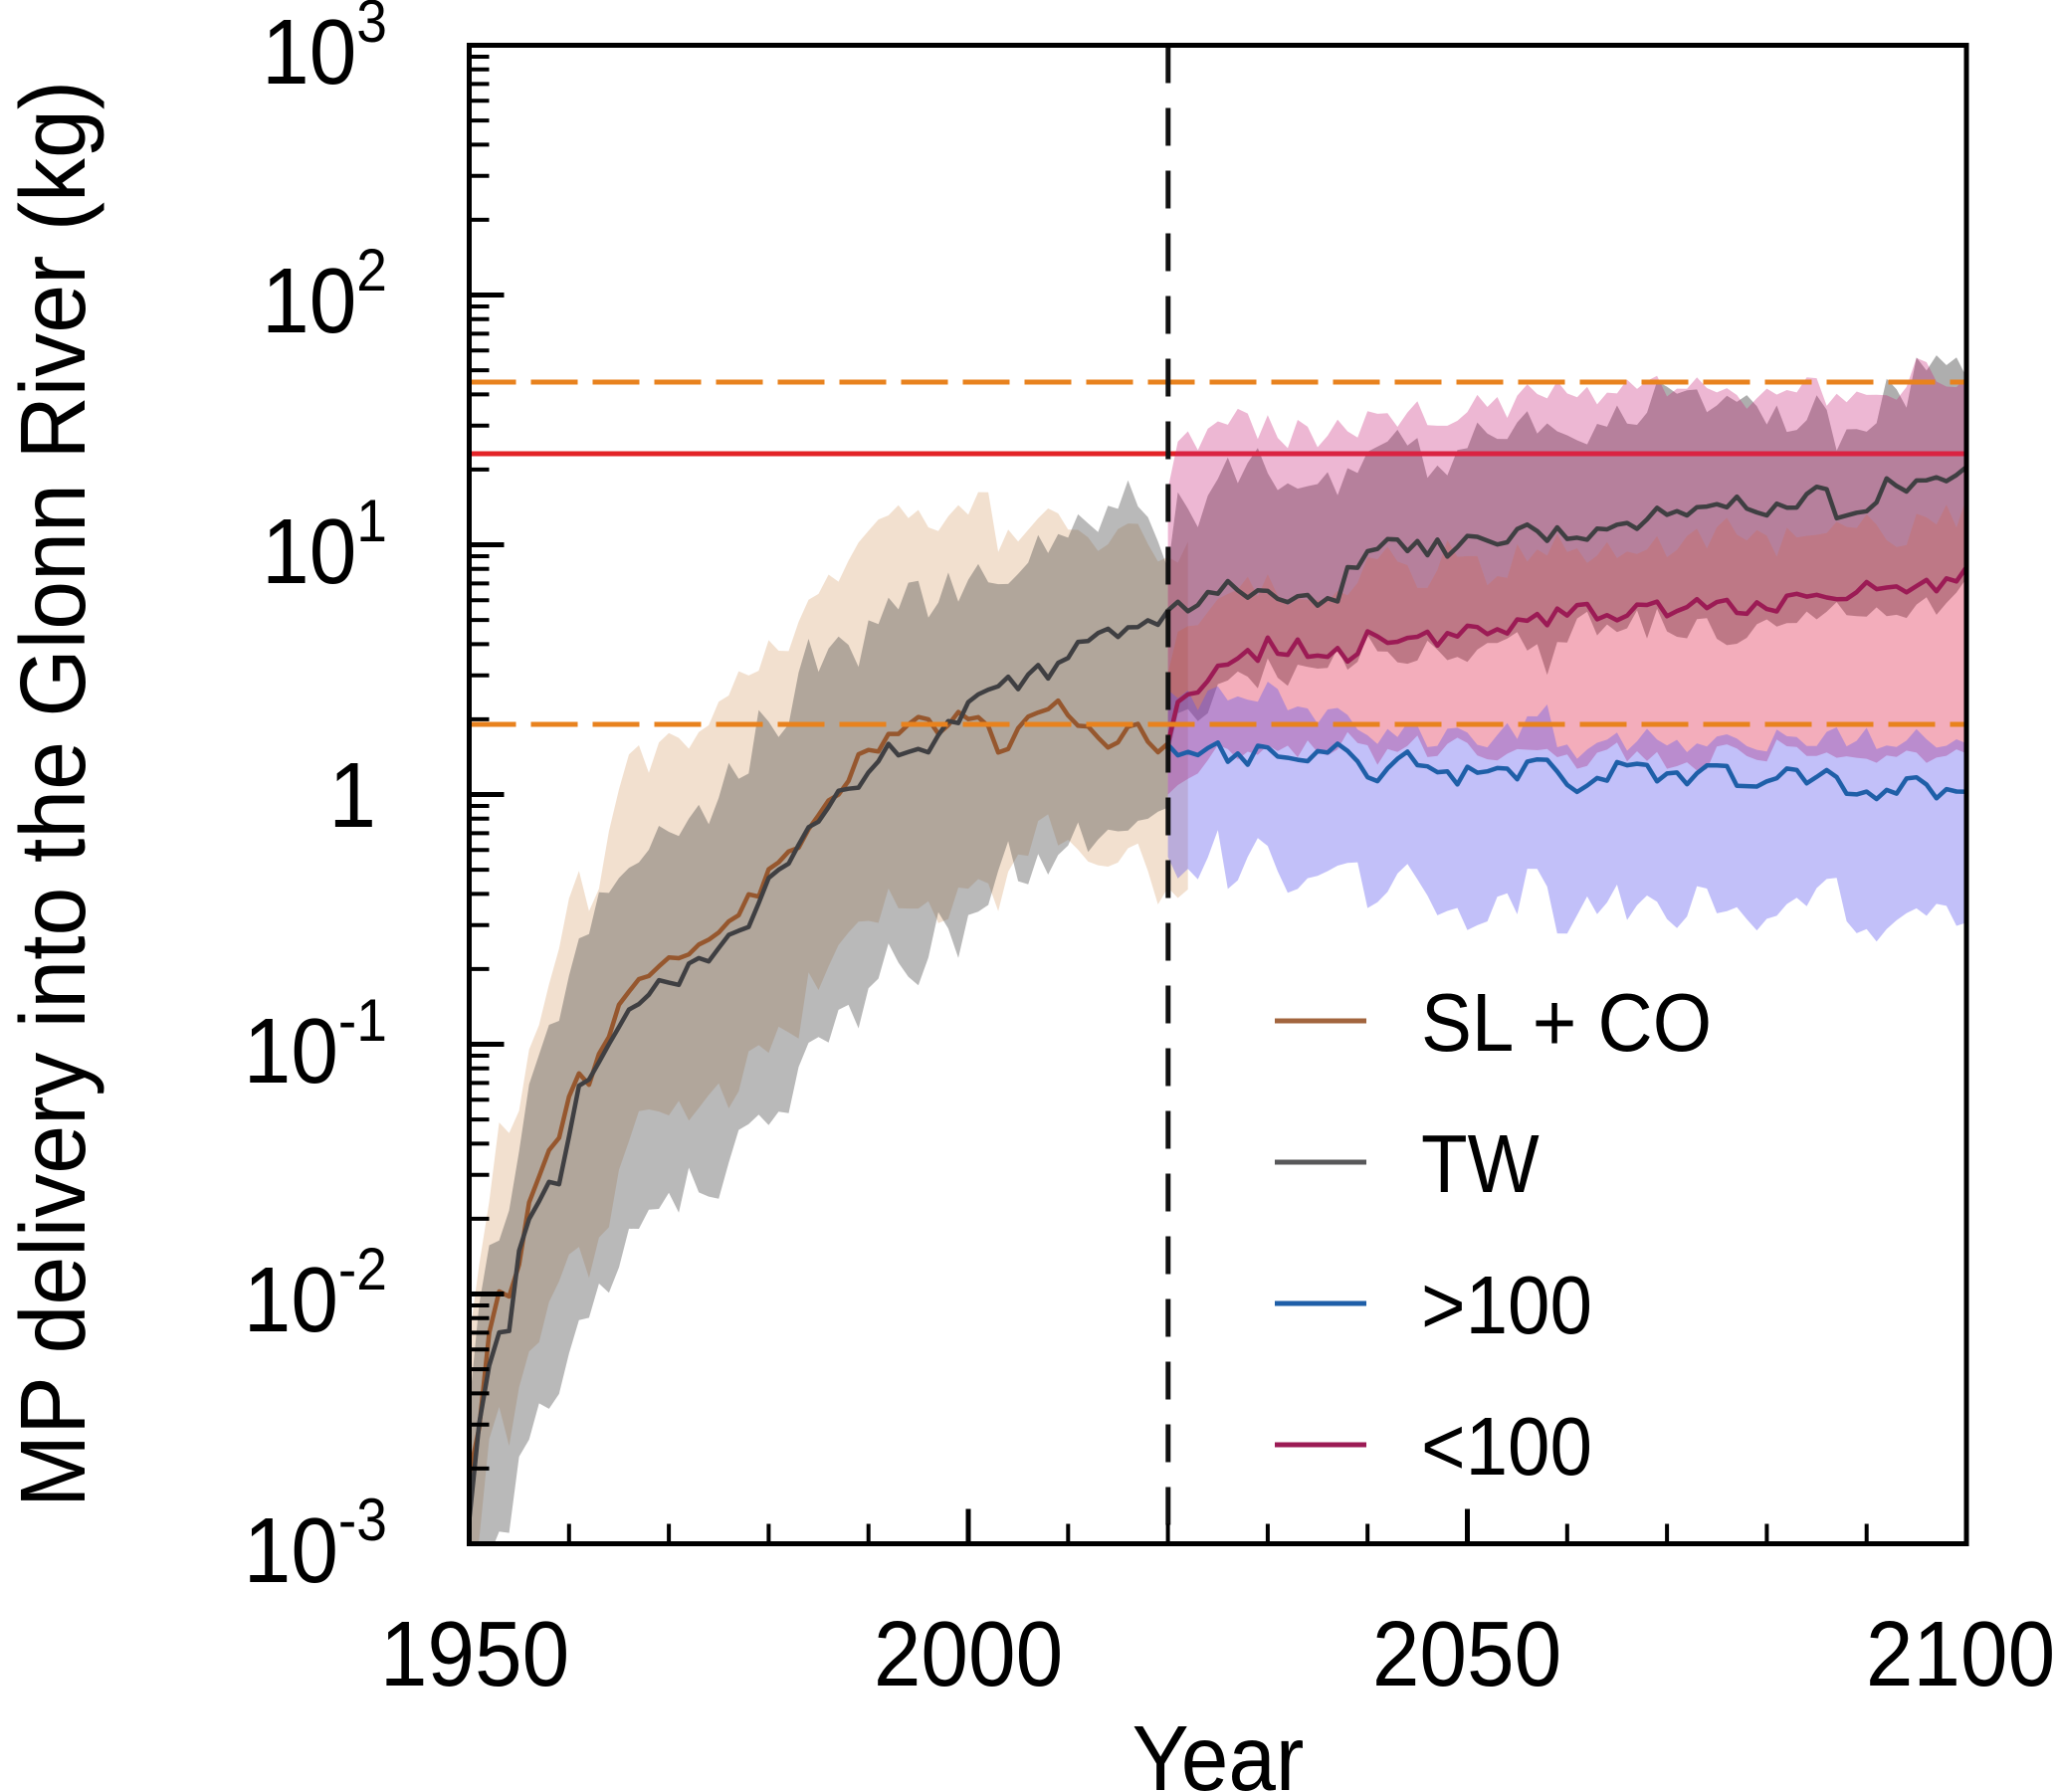 This screenshot has height=1792, width=2057. I want to click on svg-text: >100, so click(1506, 1305).